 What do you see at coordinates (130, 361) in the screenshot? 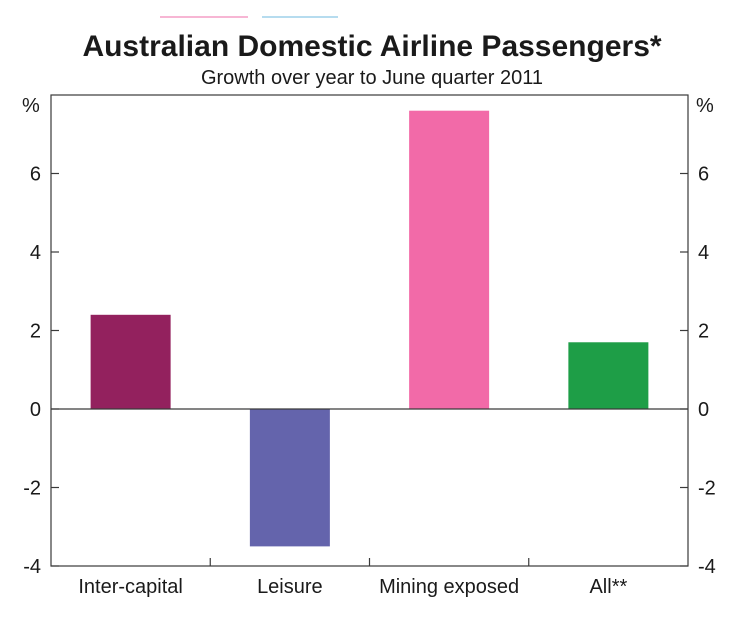
I see `bar-inter-capital` at bounding box center [130, 361].